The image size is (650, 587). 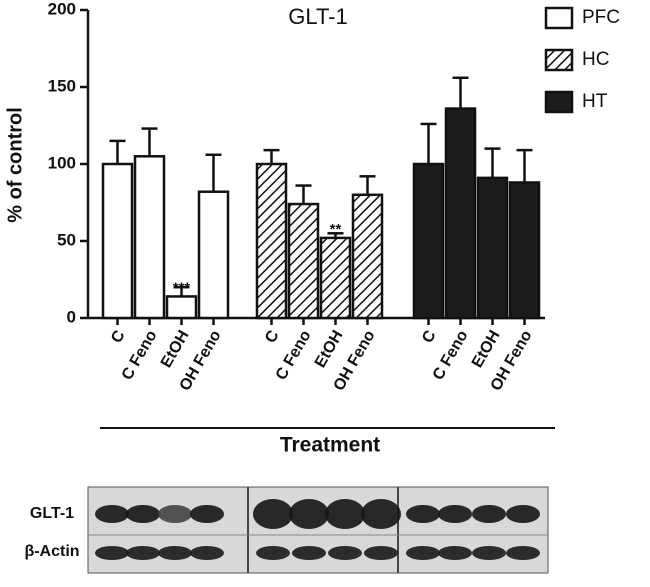 What do you see at coordinates (62, 9) in the screenshot?
I see `y-tick-label: 200` at bounding box center [62, 9].